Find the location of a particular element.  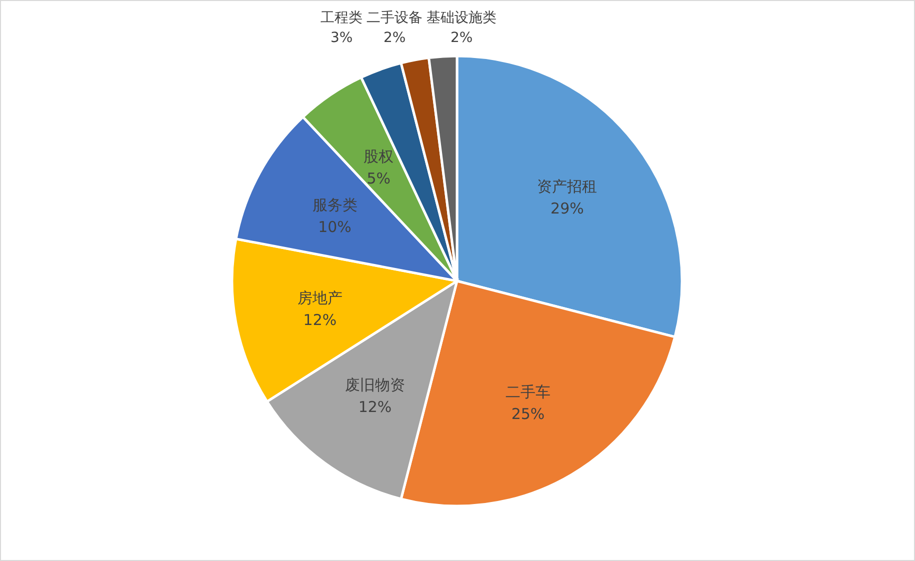

slice-label: 股权 is located at coordinates (379, 157).